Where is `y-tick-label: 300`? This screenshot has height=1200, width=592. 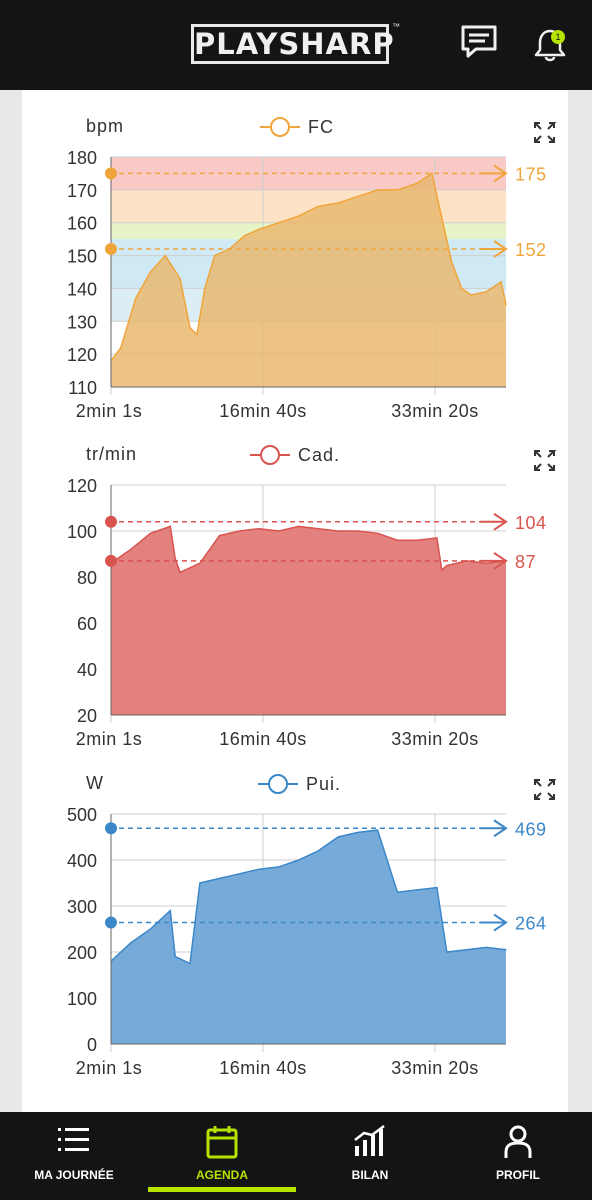
y-tick-label: 300 is located at coordinates (82, 907).